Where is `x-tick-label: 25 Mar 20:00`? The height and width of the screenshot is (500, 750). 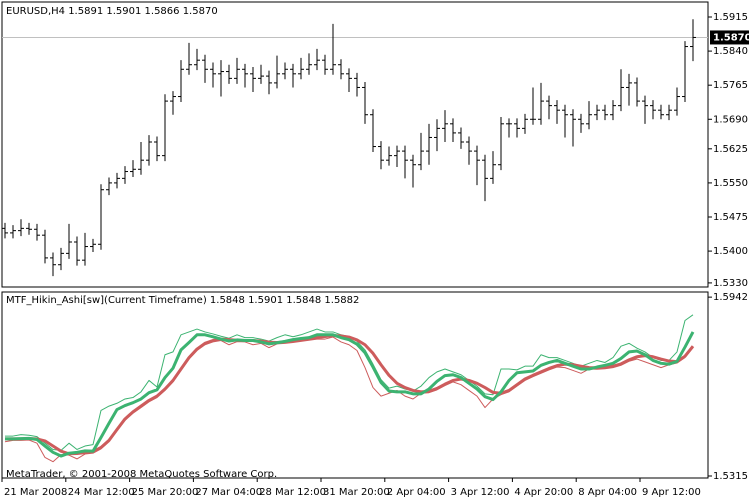 x-tick-label: 25 Mar 20:00 is located at coordinates (165, 492).